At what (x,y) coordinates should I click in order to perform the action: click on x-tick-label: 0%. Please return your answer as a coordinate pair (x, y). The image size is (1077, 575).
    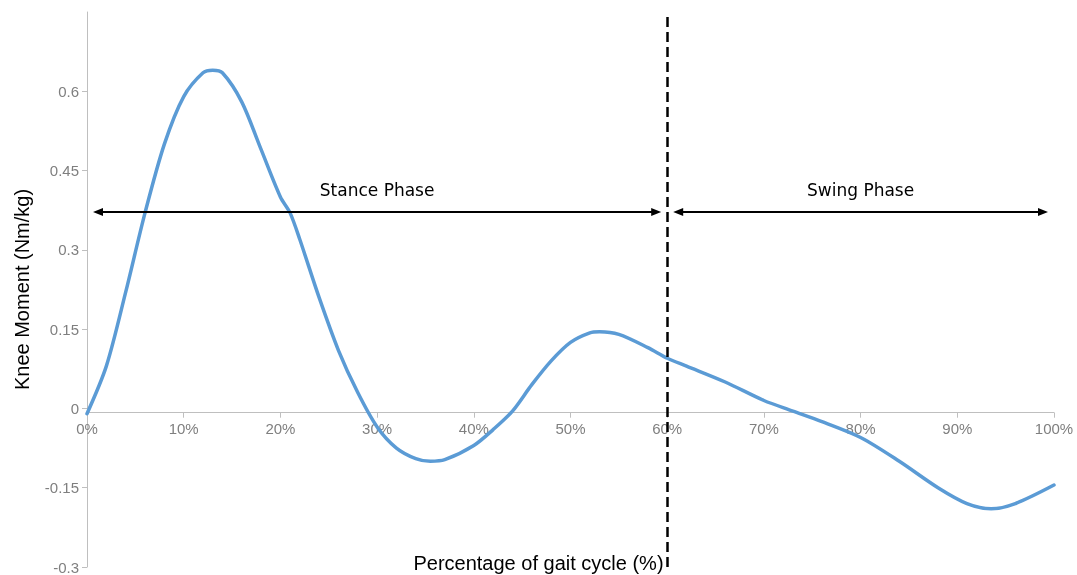
    Looking at the image, I should click on (87, 428).